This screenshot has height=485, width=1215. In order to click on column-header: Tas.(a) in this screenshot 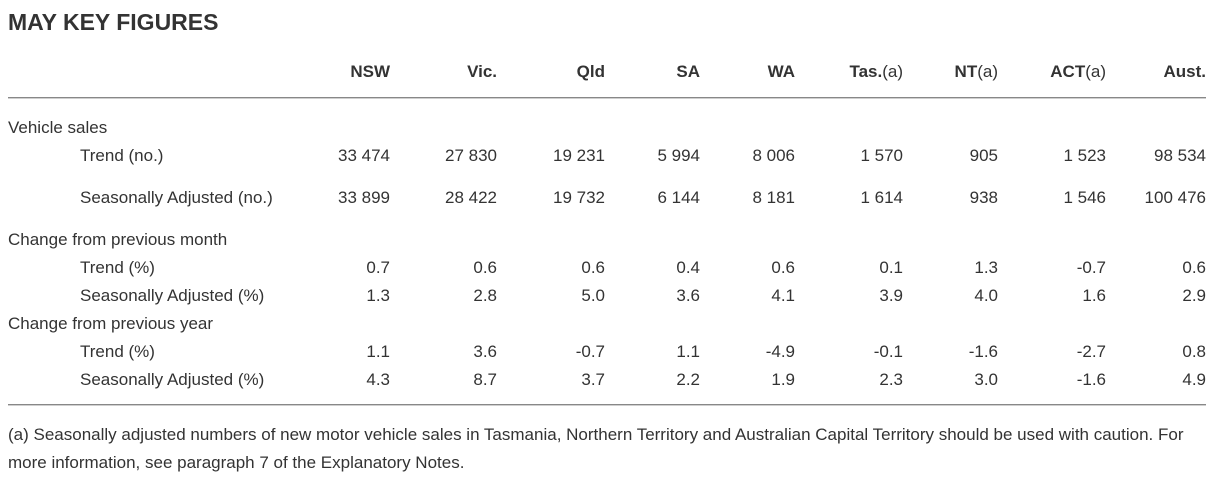, I will do `click(849, 71)`.